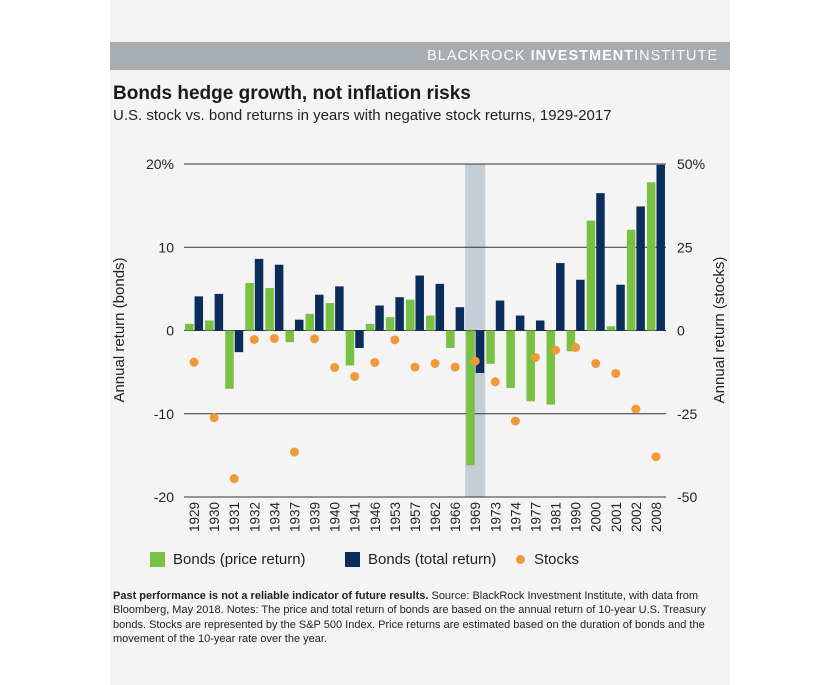 The width and height of the screenshot is (840, 685). I want to click on right-axis-title: Annual return (stocks), so click(719, 330).